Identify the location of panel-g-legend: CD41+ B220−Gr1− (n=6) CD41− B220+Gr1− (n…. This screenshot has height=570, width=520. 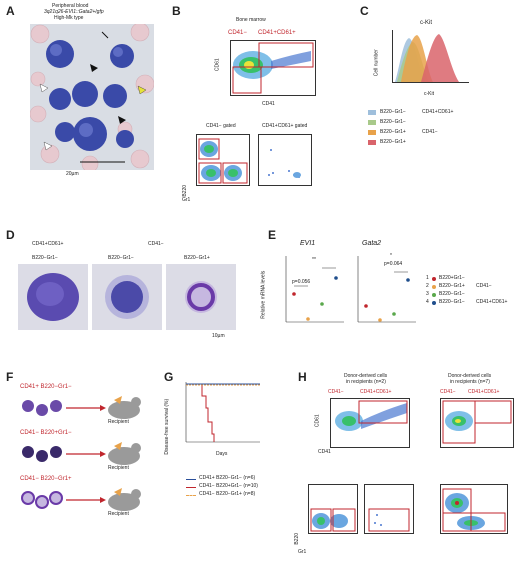
(241, 490).